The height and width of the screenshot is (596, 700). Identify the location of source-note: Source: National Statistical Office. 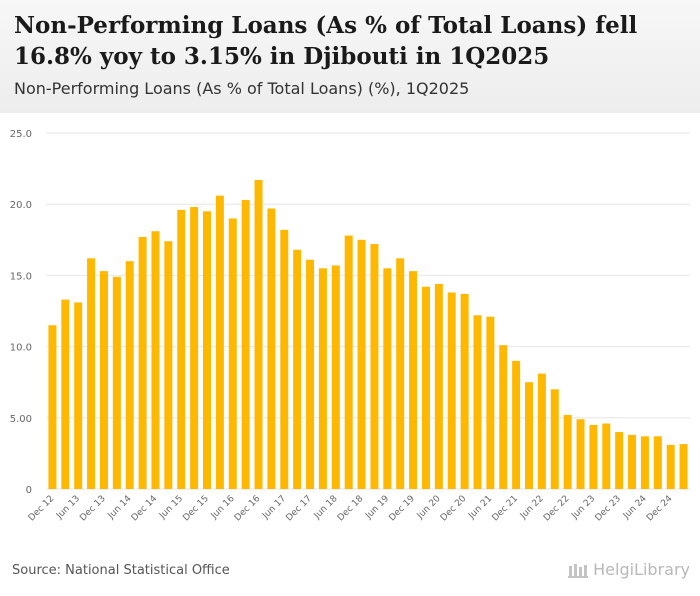
(121, 570).